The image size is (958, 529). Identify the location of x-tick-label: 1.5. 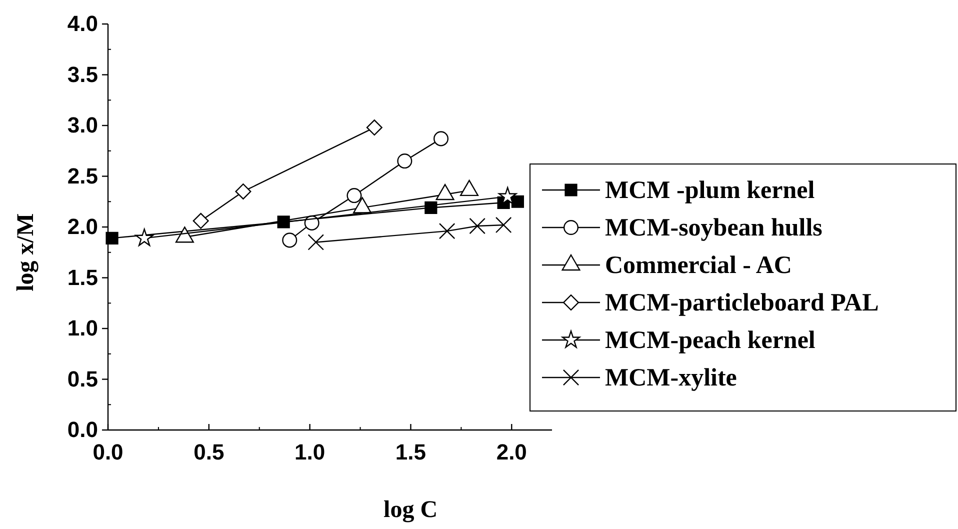
(410, 452).